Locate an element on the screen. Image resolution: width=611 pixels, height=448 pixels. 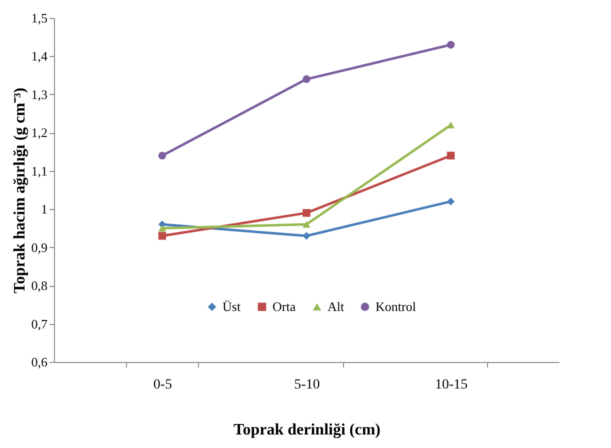
y-tick-label: 0,7 is located at coordinates (39, 324).